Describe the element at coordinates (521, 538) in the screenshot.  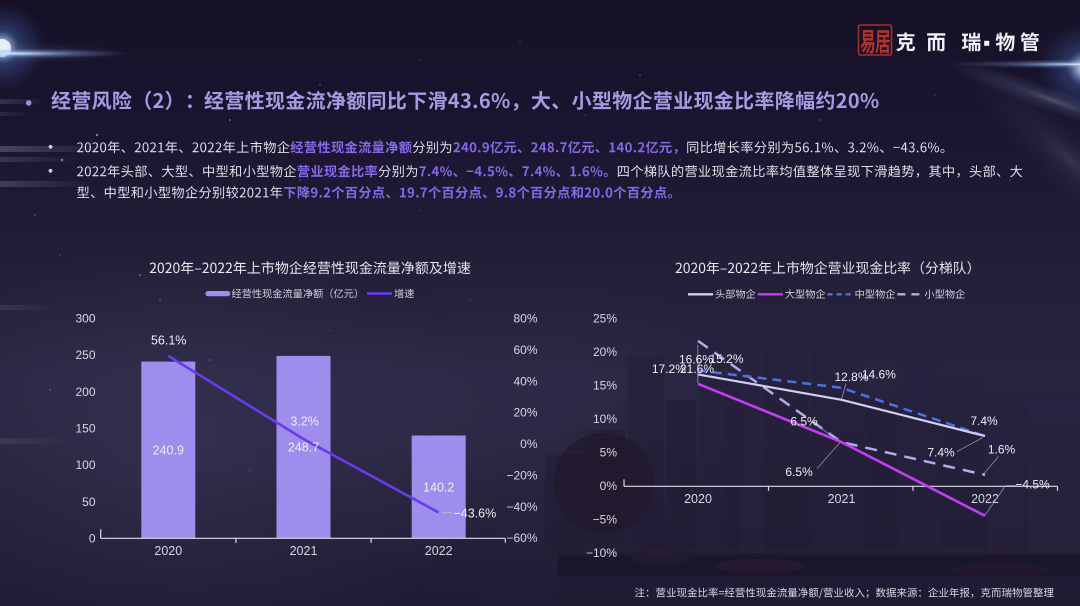
I see `svg-text: −60%` at that location.